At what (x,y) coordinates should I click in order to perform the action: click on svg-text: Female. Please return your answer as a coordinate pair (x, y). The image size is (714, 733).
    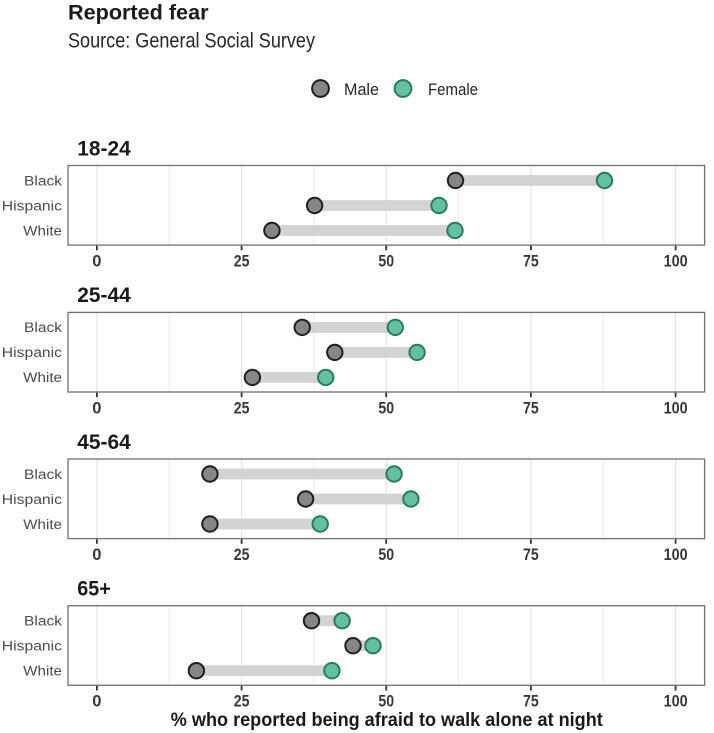
    Looking at the image, I should click on (453, 89).